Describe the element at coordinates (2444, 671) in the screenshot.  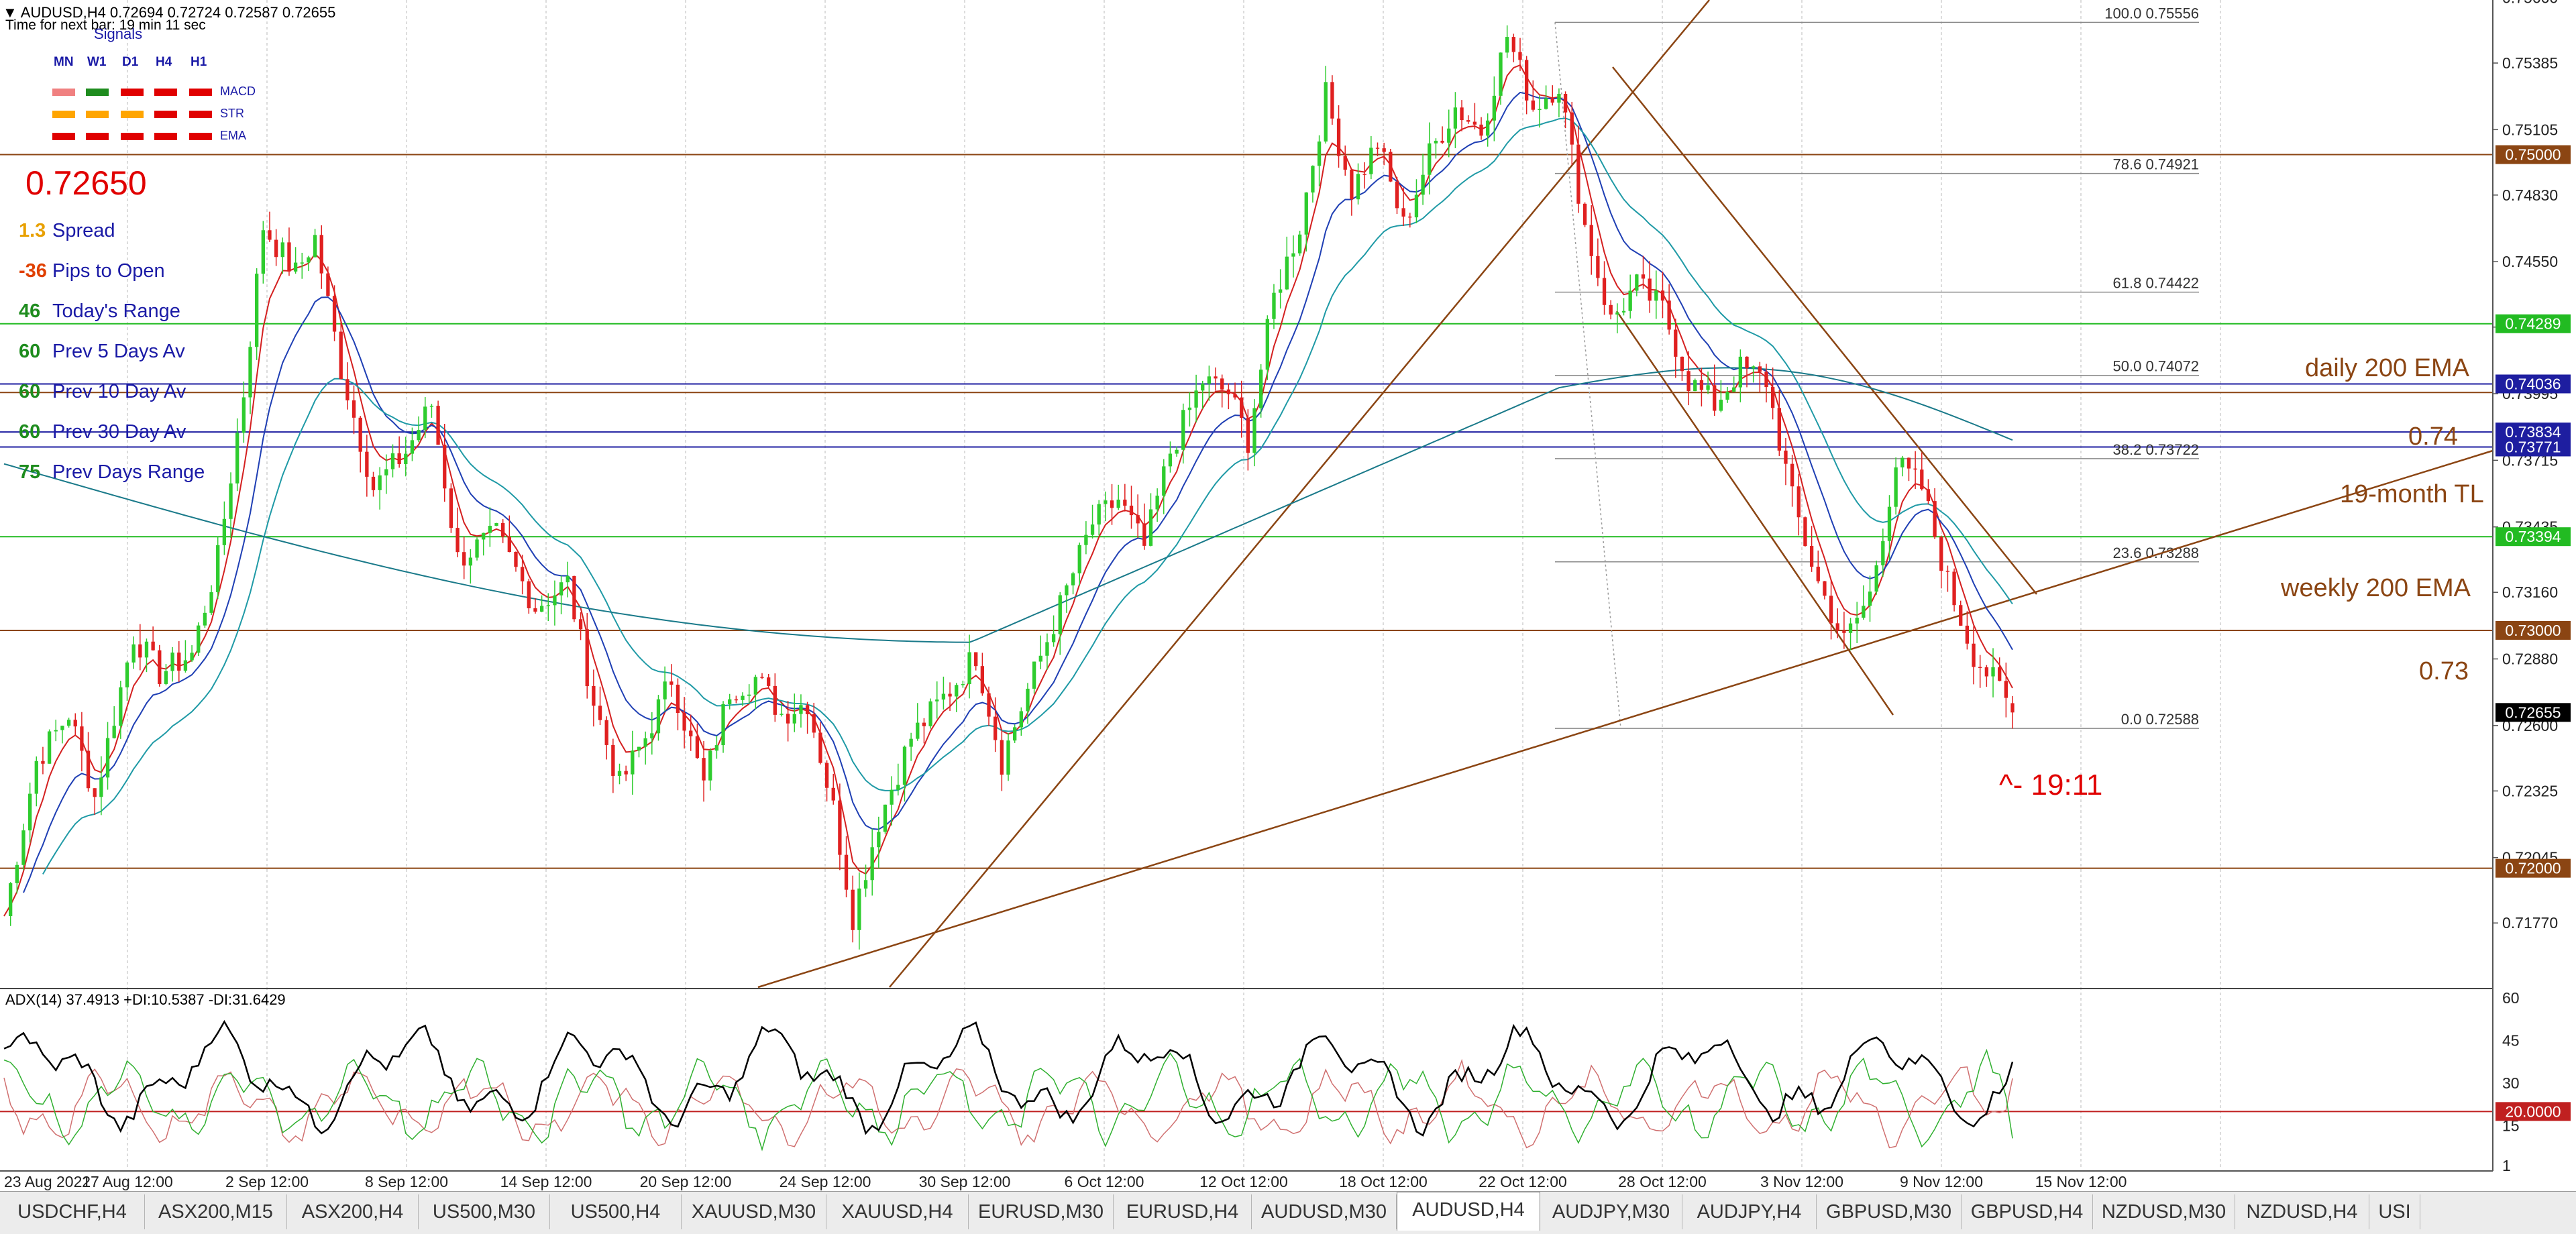
I see `annotation-level-073: 0.73` at that location.